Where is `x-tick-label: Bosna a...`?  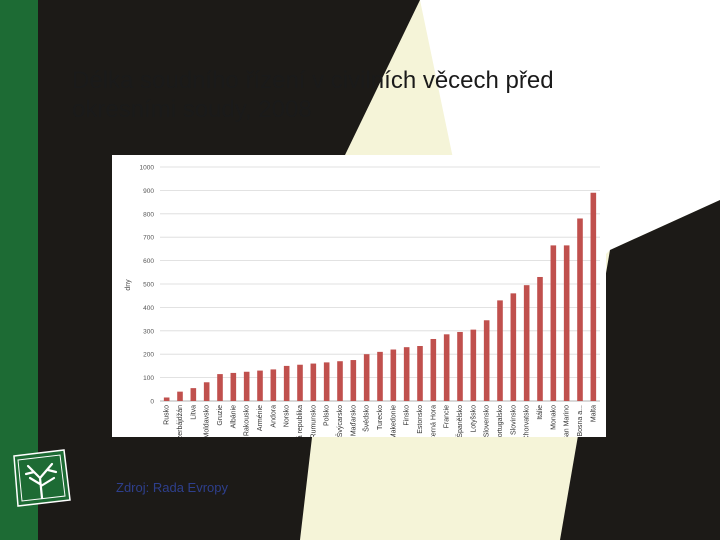
x-tick-label: Bosna a... is located at coordinates (580, 421).